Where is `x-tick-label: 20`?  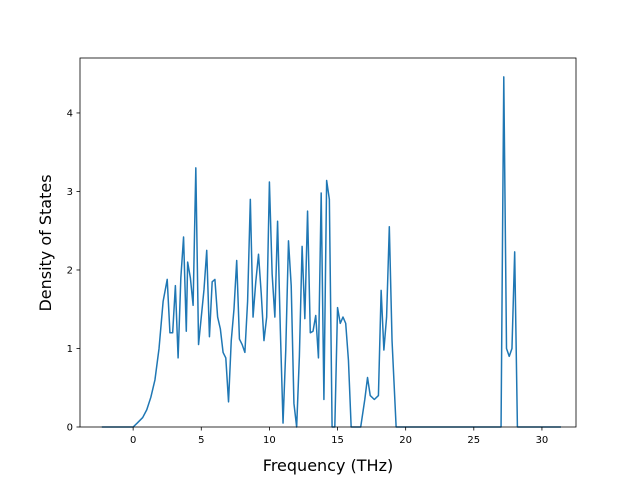 x-tick-label: 20 is located at coordinates (405, 440).